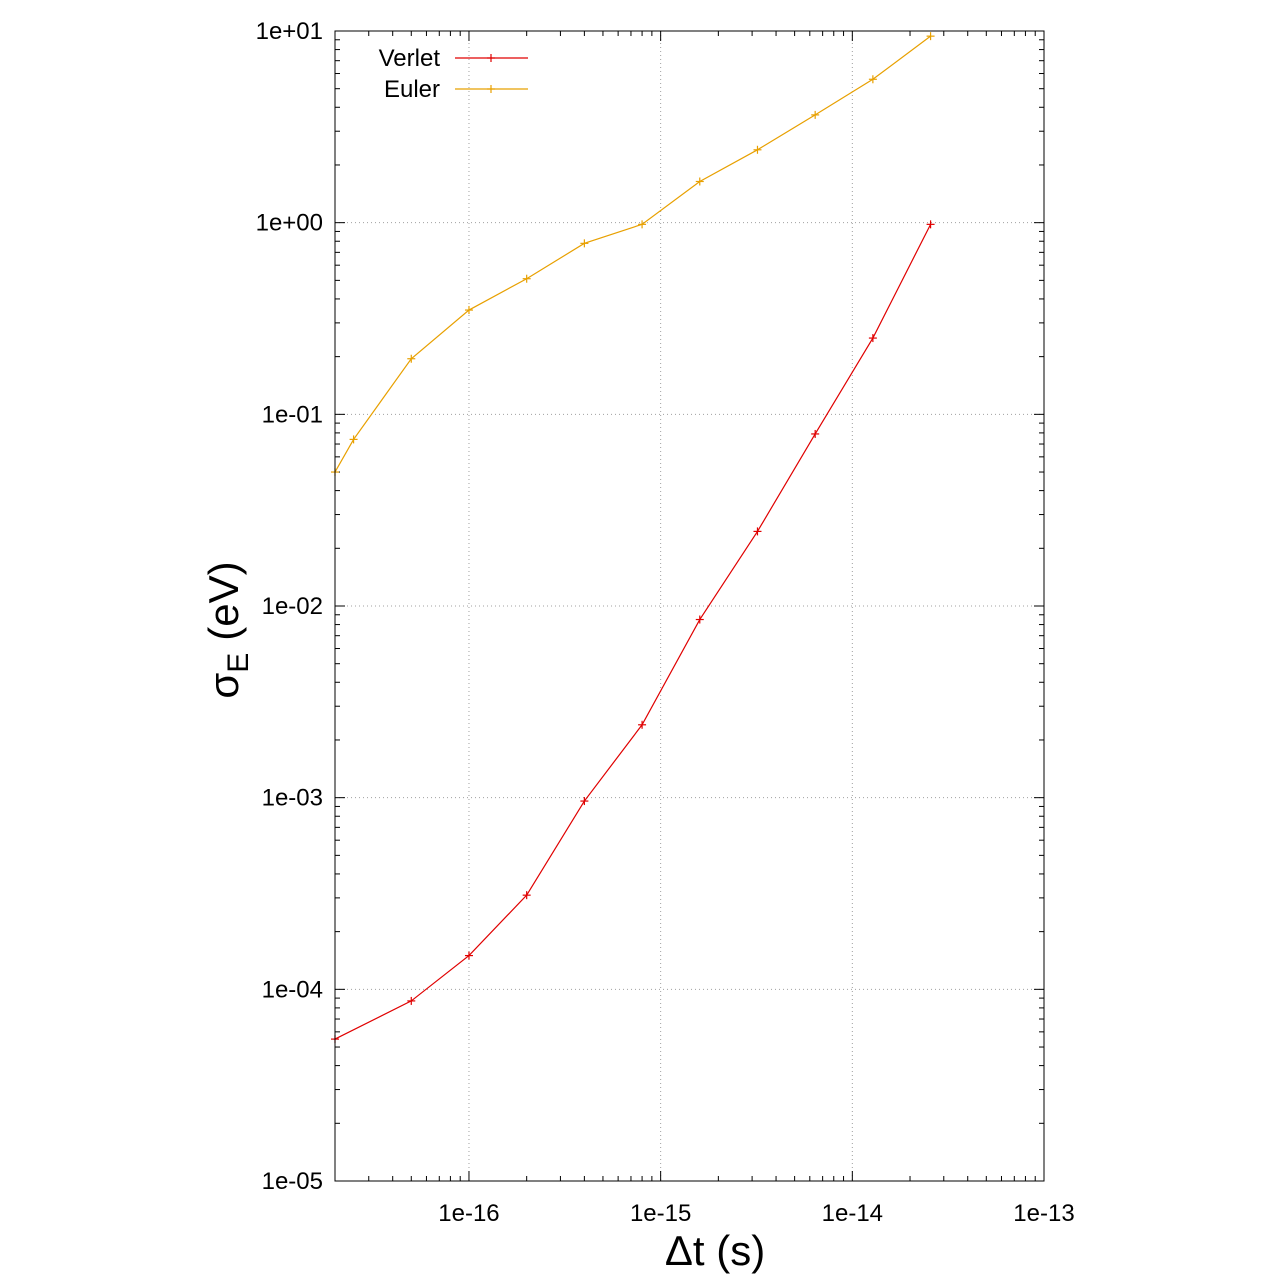 Image resolution: width=1280 pixels, height=1280 pixels. Describe the element at coordinates (223, 686) in the screenshot. I see `y-axis-label-symbol: σ` at that location.